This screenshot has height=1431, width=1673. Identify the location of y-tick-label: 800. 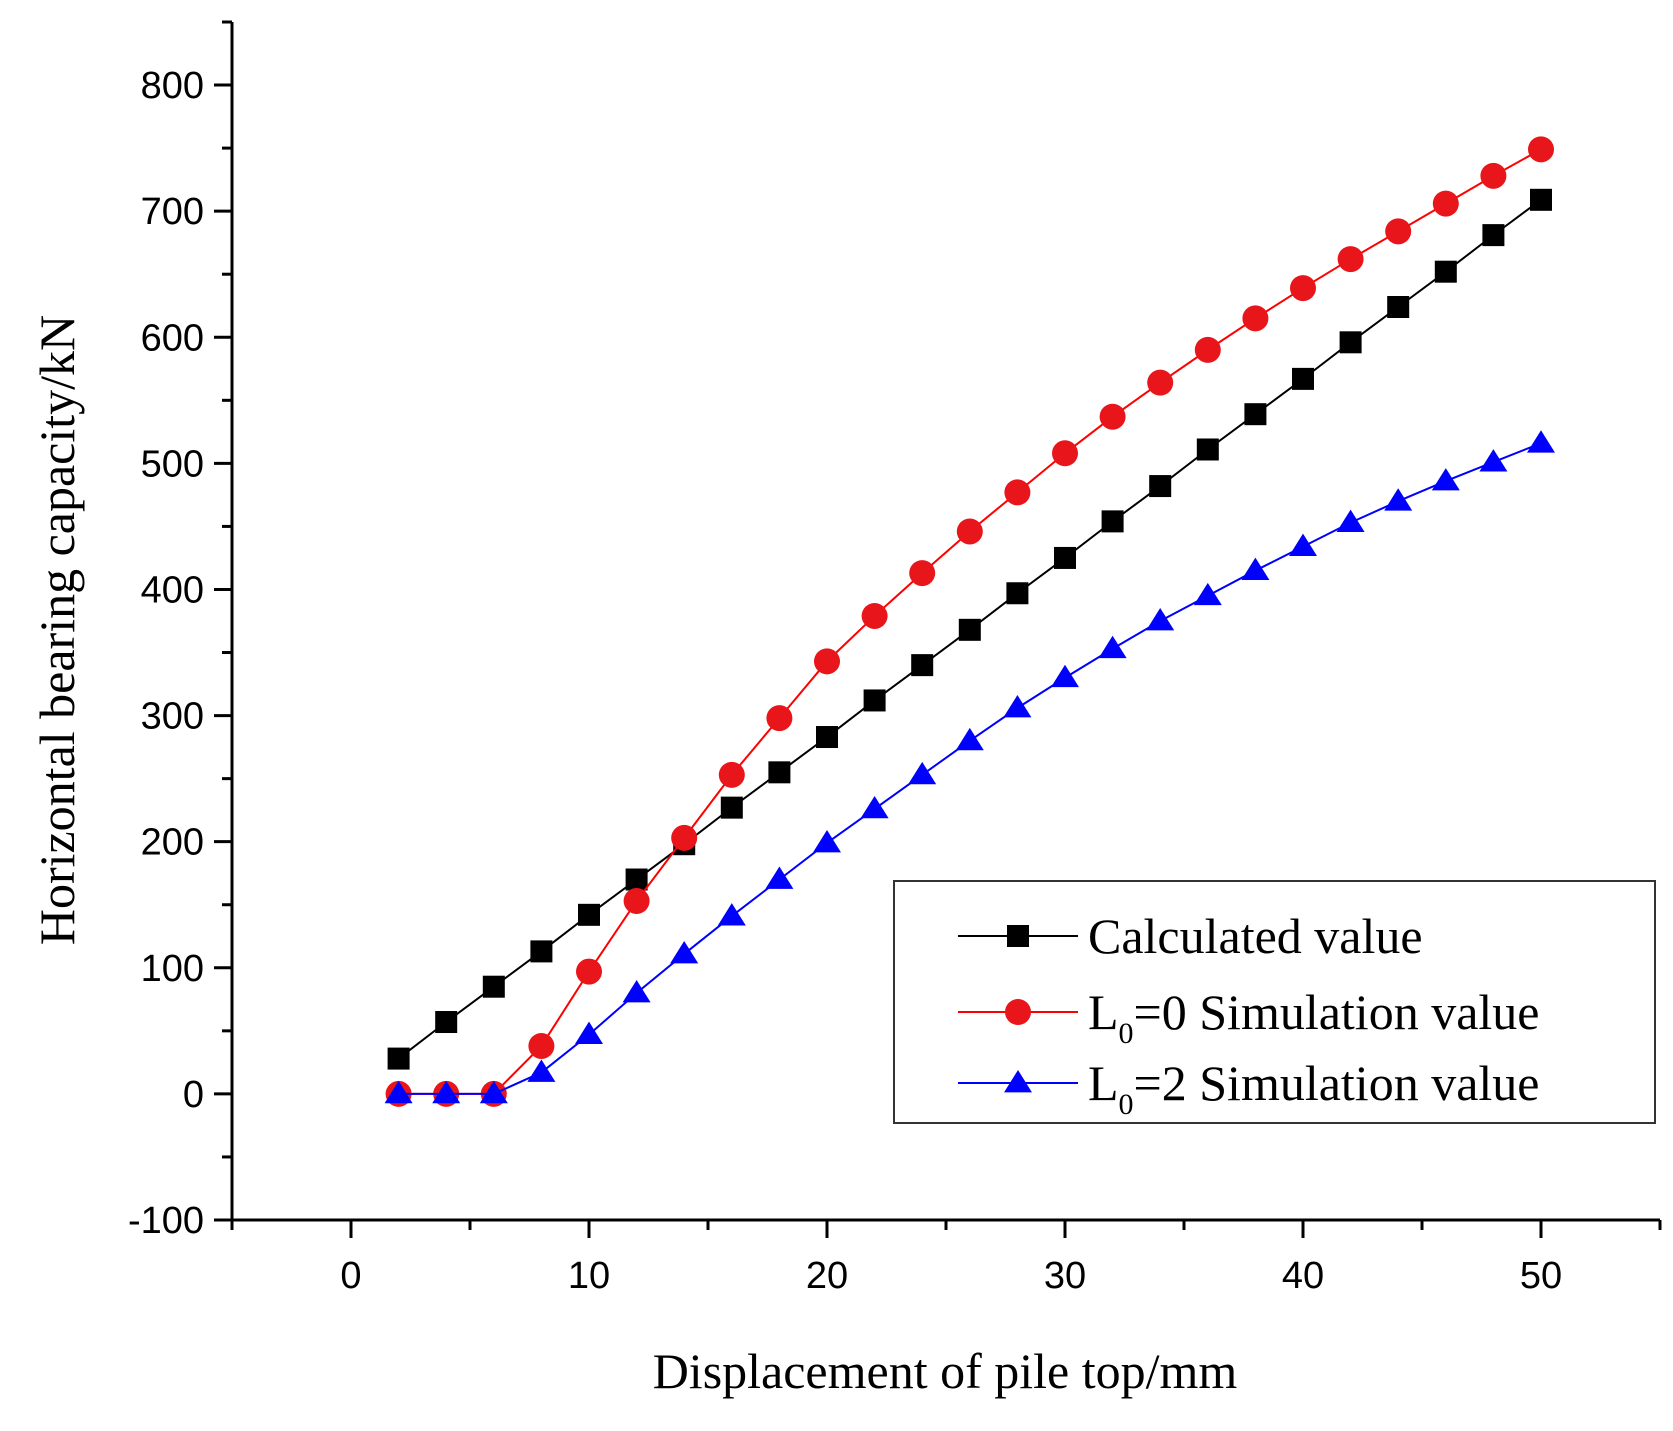
(172, 86).